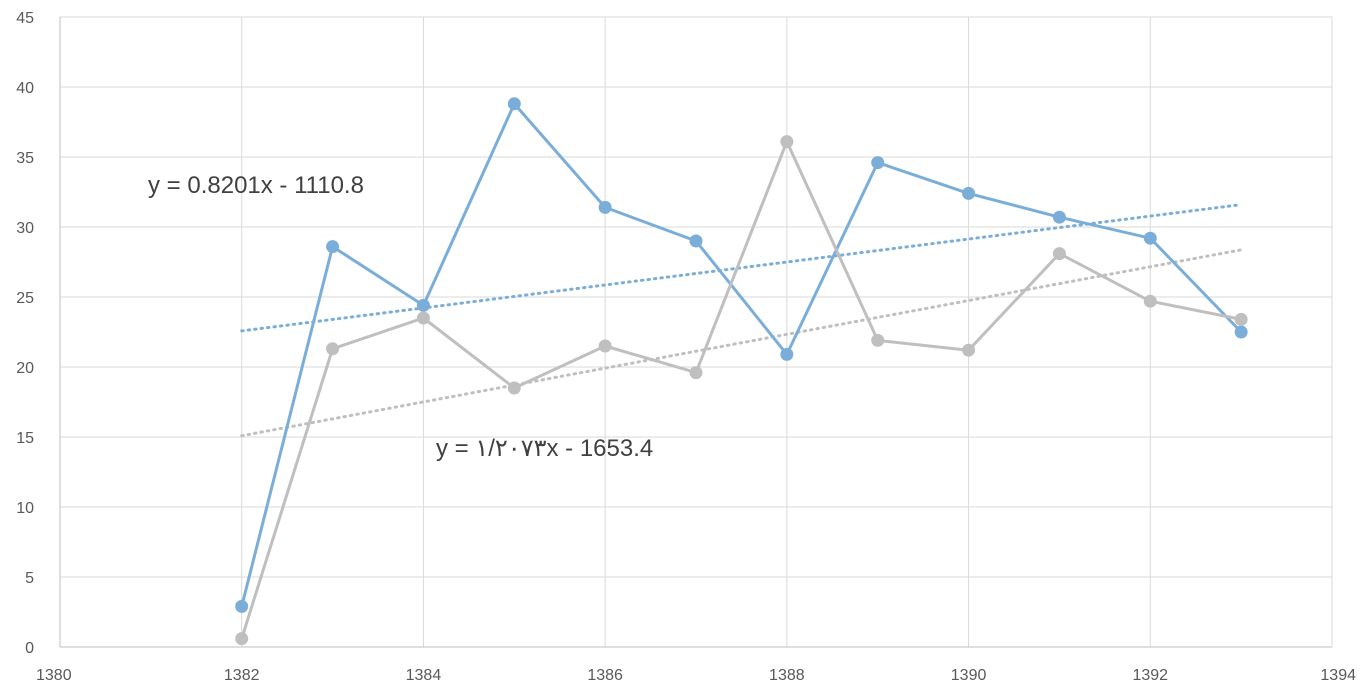  Describe the element at coordinates (1150, 675) in the screenshot. I see `x-tick-label: 1392` at that location.